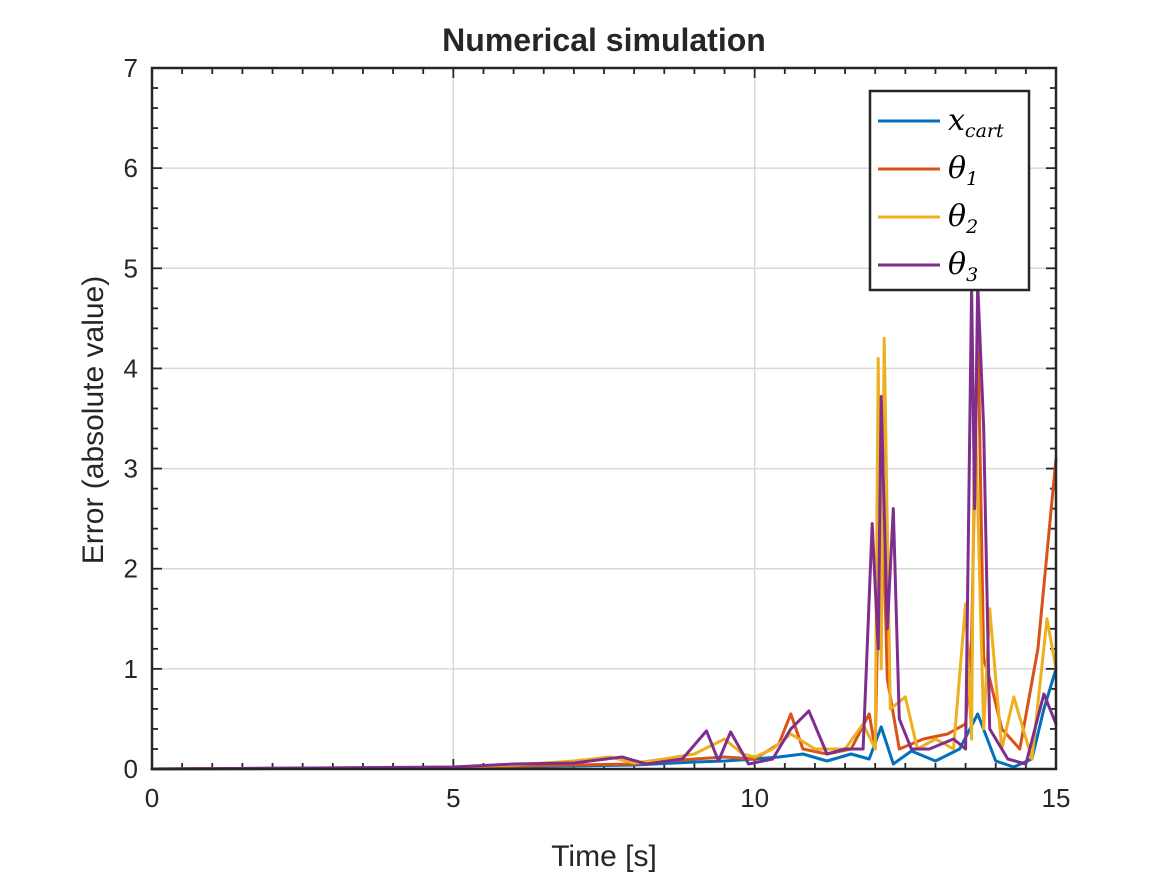 Image resolution: width=1167 pixels, height=880 pixels. I want to click on legend-entries: xcart θ1 θ2 θ3, so click(941, 194).